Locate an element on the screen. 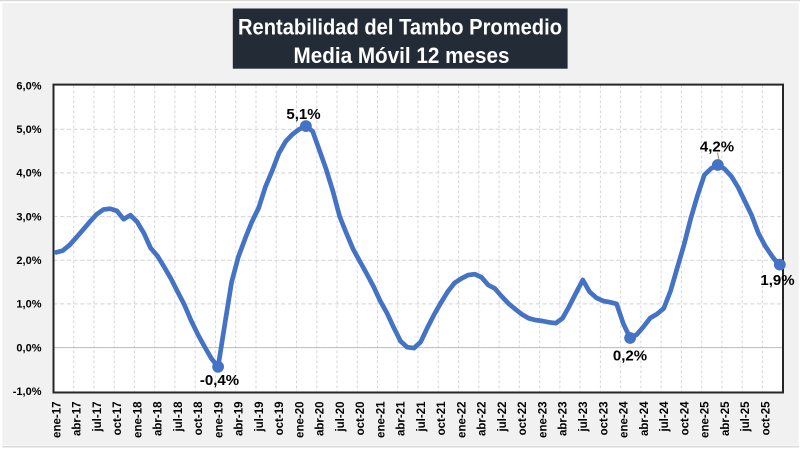 This screenshot has height=449, width=800. svg-text: 4,2% is located at coordinates (717, 146).